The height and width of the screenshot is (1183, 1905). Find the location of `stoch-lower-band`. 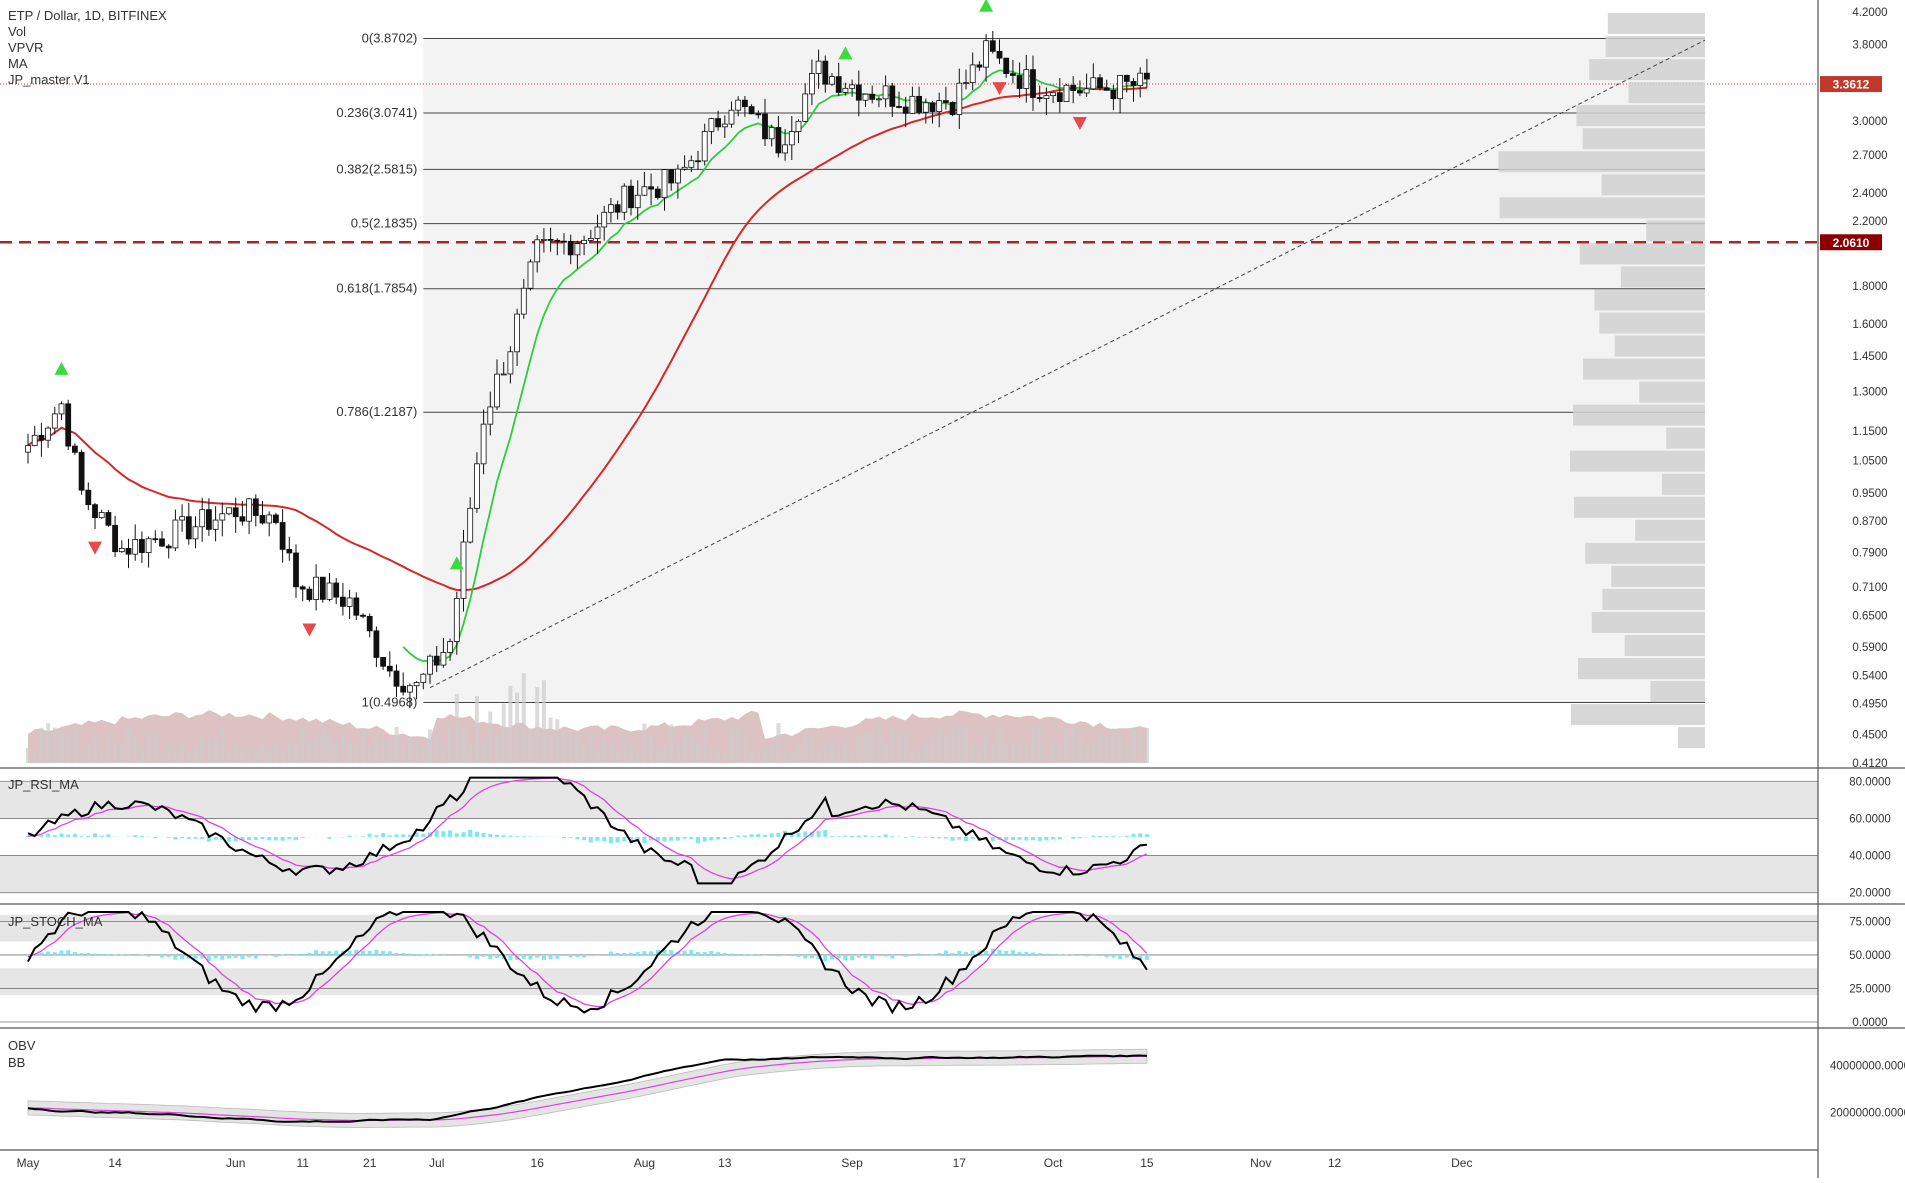

stoch-lower-band is located at coordinates (909, 981).